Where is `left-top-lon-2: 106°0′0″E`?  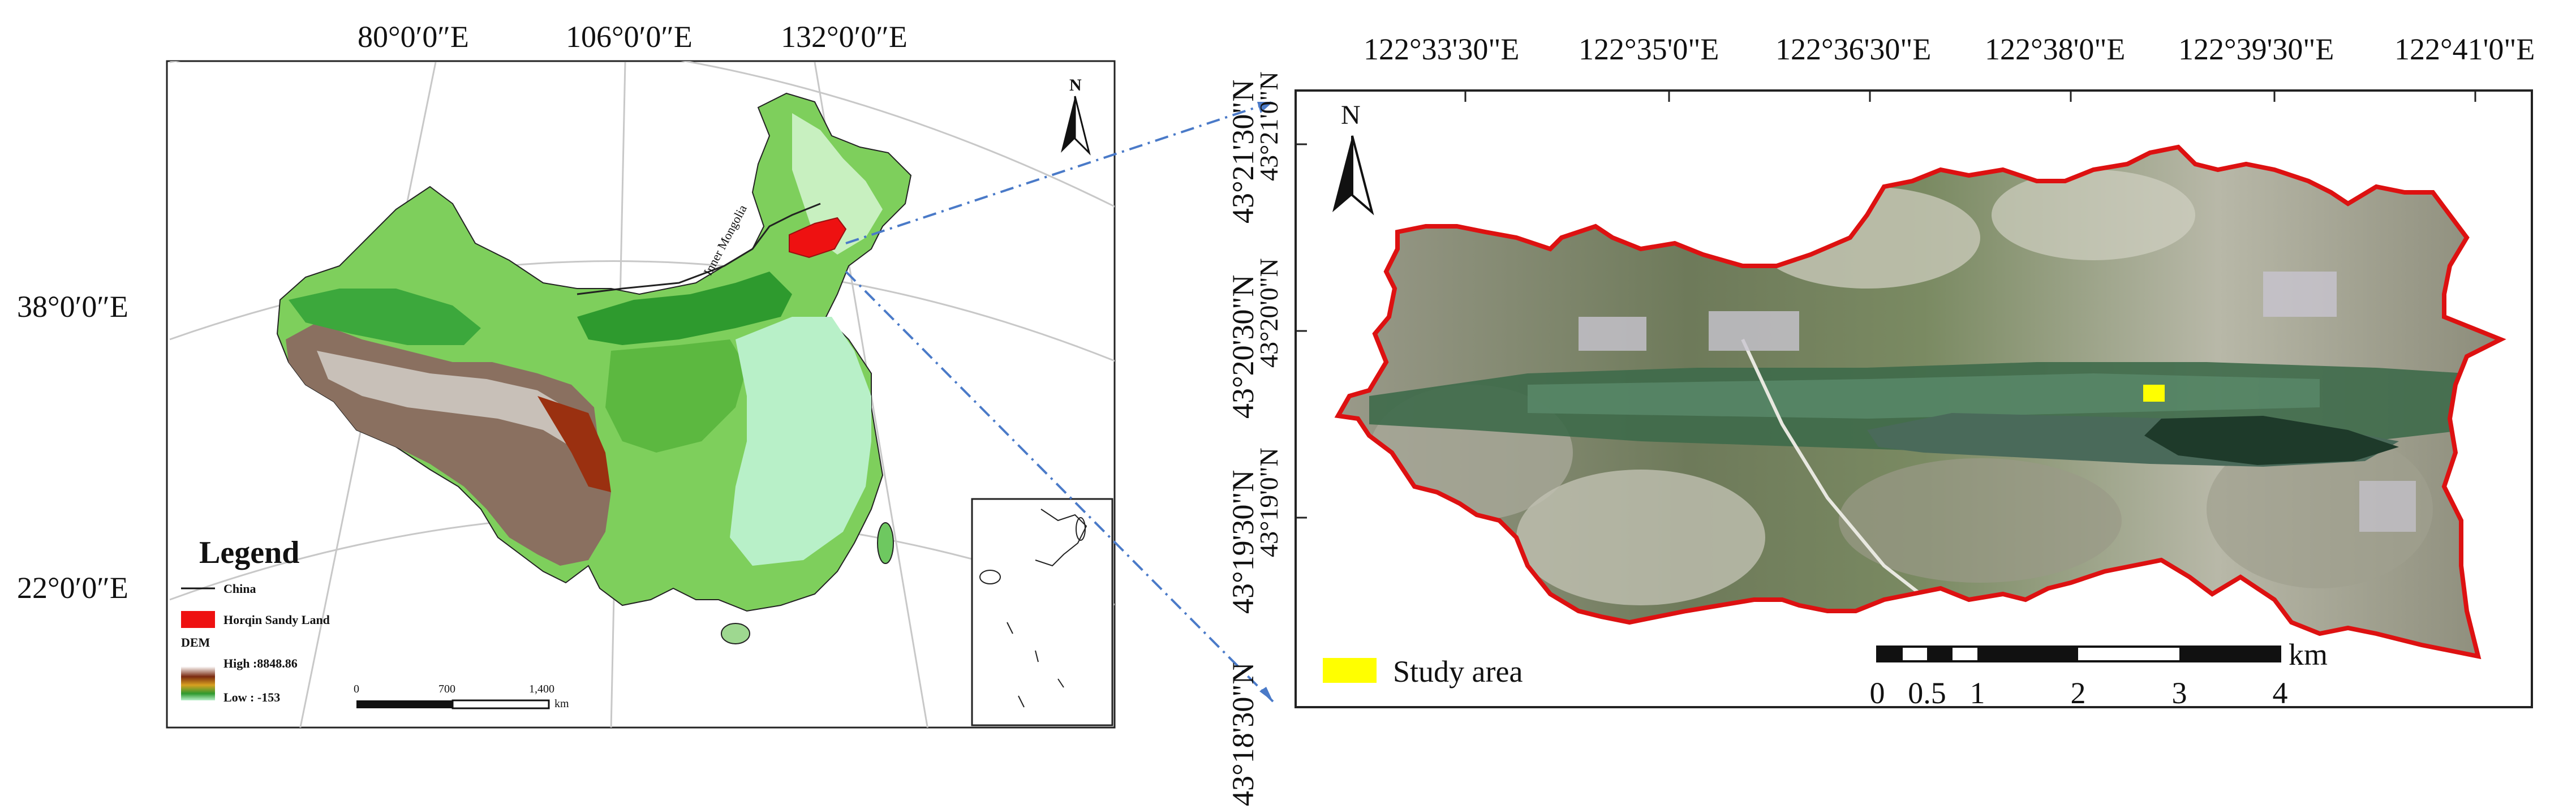
left-top-lon-2: 106°0′0″E is located at coordinates (629, 37).